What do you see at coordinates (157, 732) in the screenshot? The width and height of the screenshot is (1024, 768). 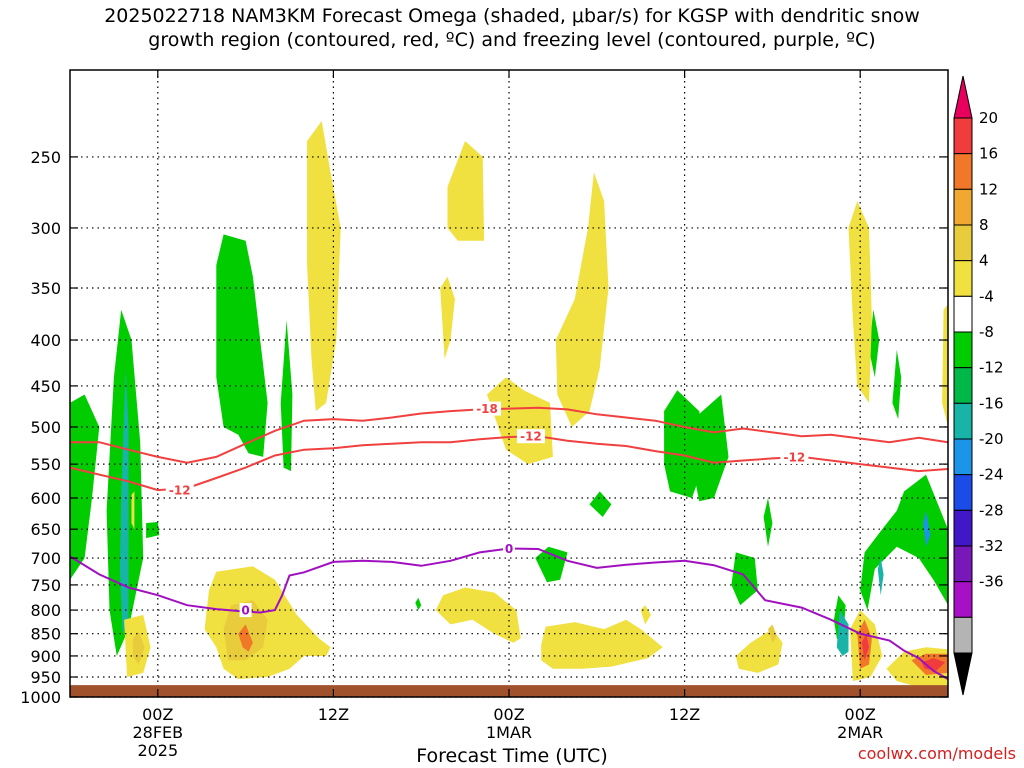 I see `x-tick-label: 28FEB` at bounding box center [157, 732].